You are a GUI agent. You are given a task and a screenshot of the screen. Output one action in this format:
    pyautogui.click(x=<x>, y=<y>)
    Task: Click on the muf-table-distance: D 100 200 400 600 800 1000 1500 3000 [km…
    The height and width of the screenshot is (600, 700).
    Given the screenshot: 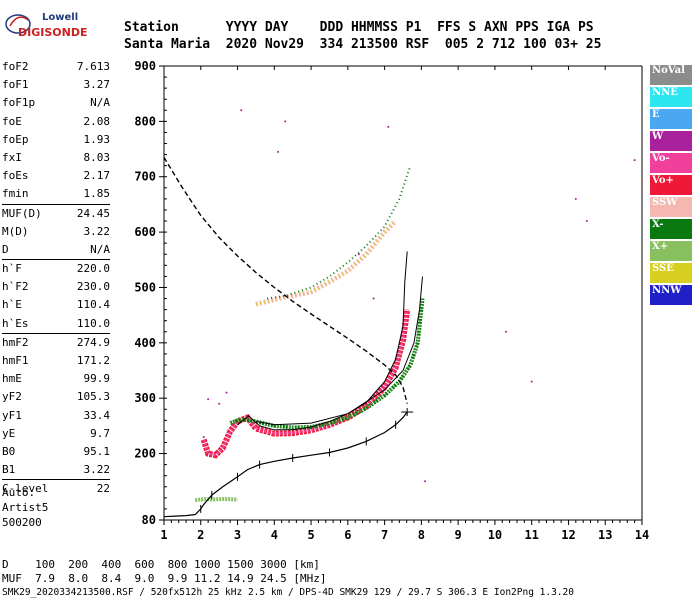 What is the action you would take?
    pyautogui.click(x=161, y=564)
    